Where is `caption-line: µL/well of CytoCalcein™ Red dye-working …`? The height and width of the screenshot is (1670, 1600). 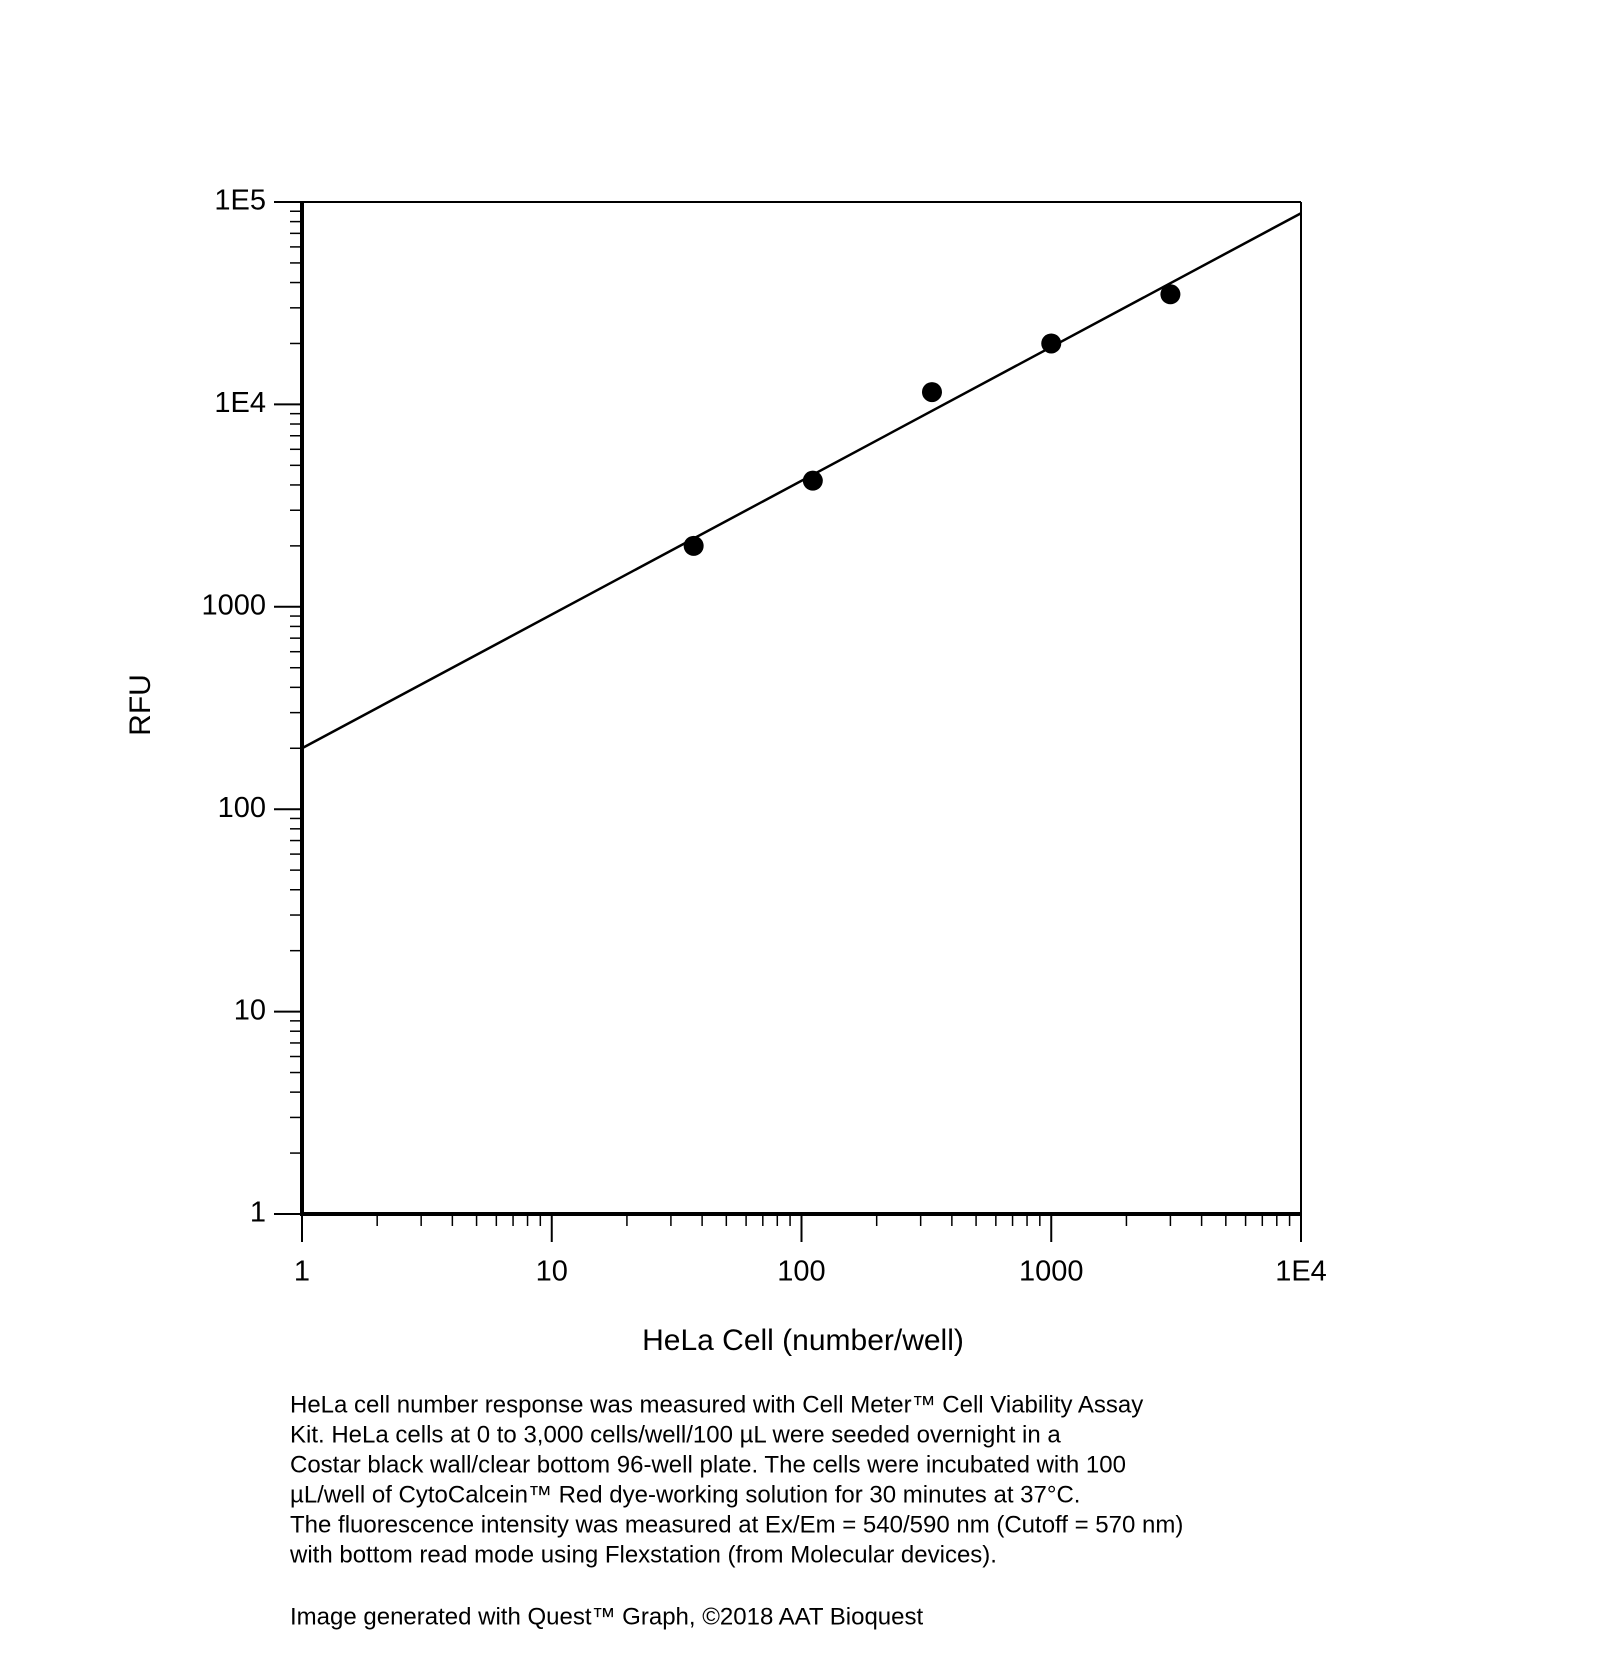
caption-line: µL/well of CytoCalcein™ Red dye-working … is located at coordinates (685, 1494).